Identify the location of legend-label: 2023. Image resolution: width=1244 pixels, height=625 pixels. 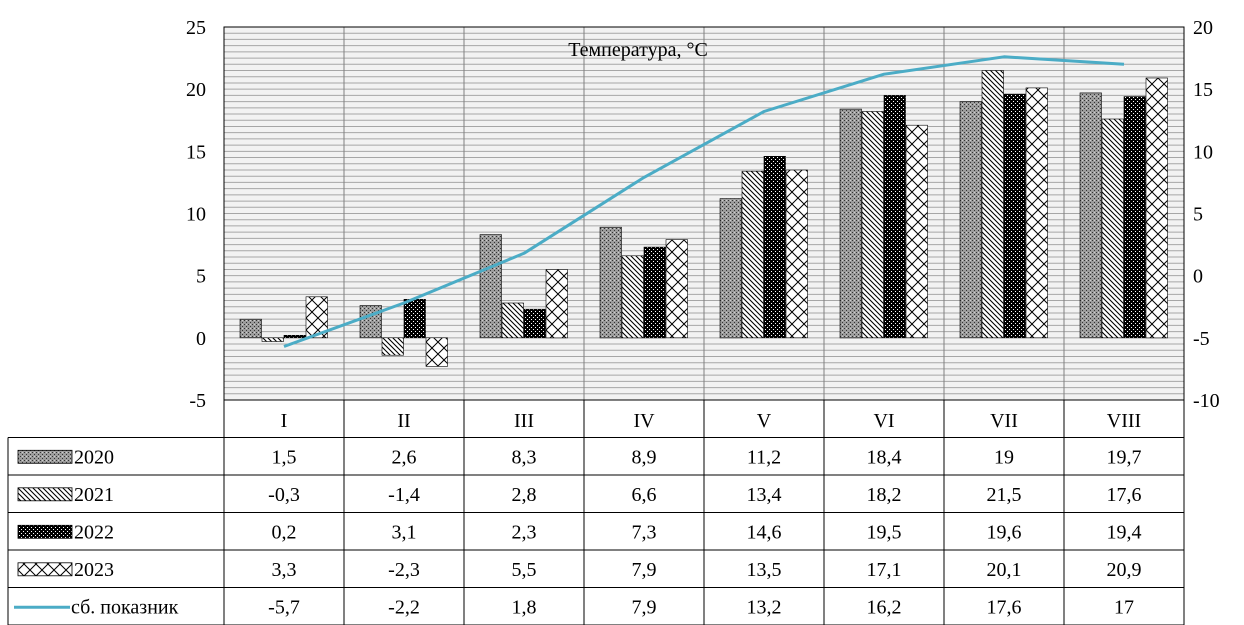
(94, 570).